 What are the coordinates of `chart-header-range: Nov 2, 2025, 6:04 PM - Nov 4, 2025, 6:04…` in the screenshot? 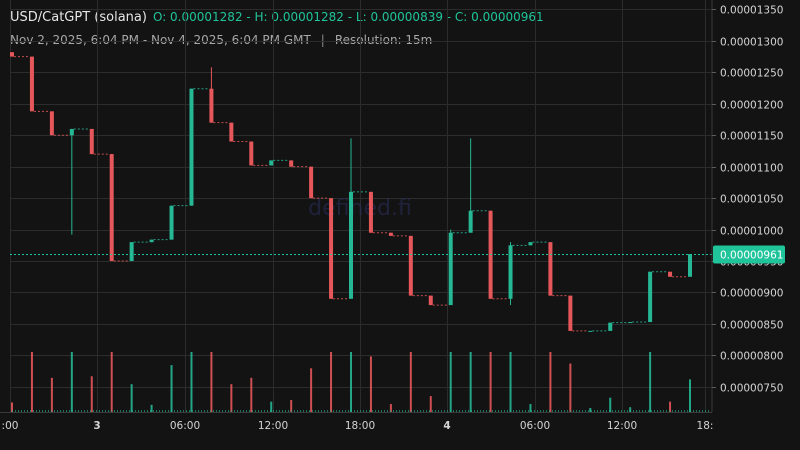 It's located at (221, 40).